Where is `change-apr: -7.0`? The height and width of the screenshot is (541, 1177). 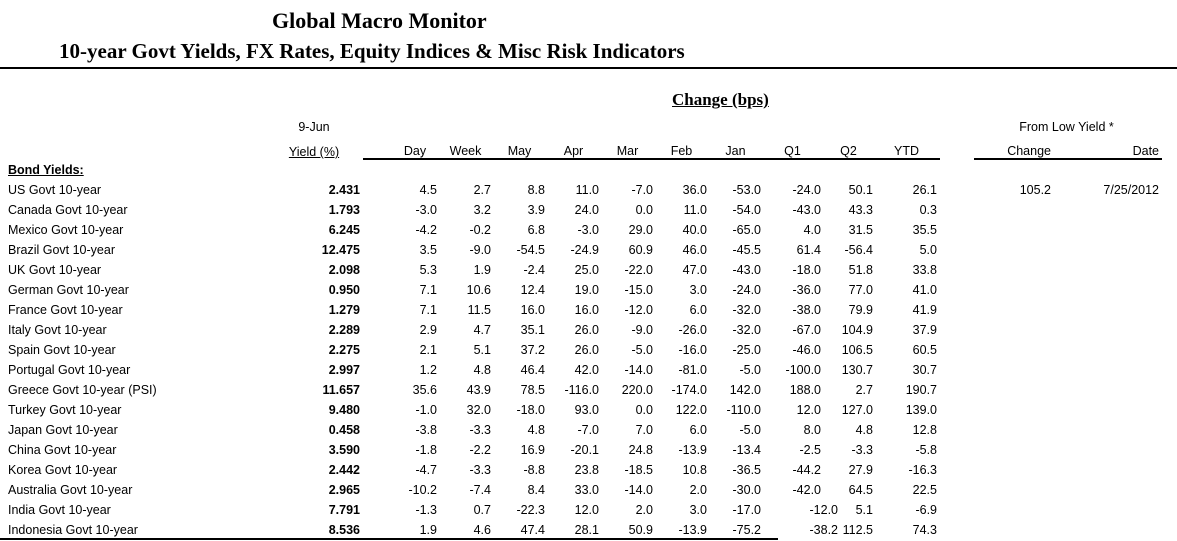 change-apr: -7.0 is located at coordinates (588, 430).